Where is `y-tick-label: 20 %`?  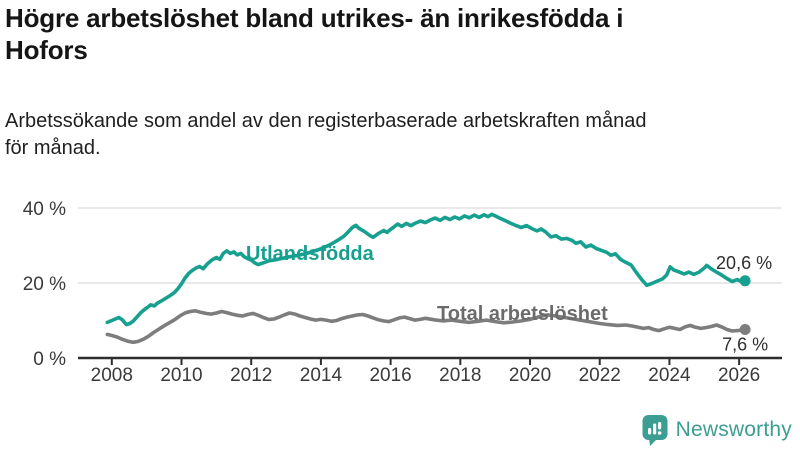
y-tick-label: 20 % is located at coordinates (44, 284).